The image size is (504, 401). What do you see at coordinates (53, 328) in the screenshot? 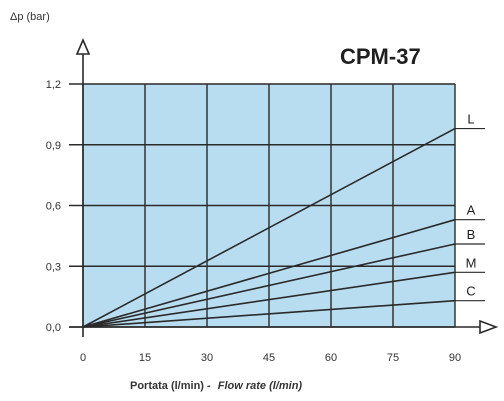
I see `y-tick-label: 0,0` at bounding box center [53, 328].